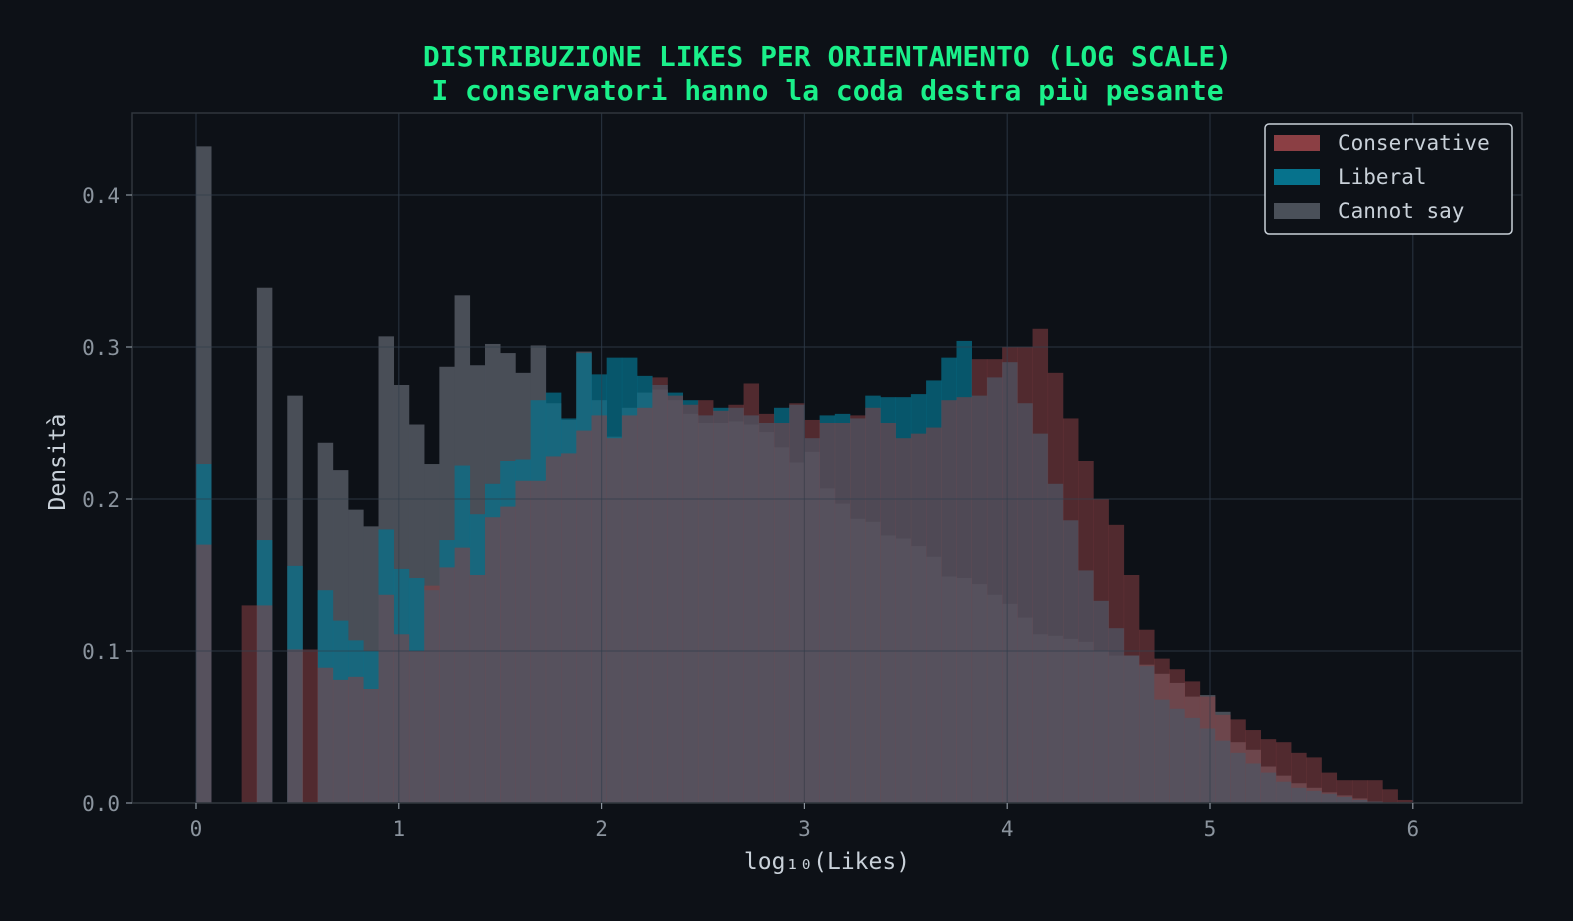 The height and width of the screenshot is (921, 1573). I want to click on legend-label: Conservative, so click(1414, 143).